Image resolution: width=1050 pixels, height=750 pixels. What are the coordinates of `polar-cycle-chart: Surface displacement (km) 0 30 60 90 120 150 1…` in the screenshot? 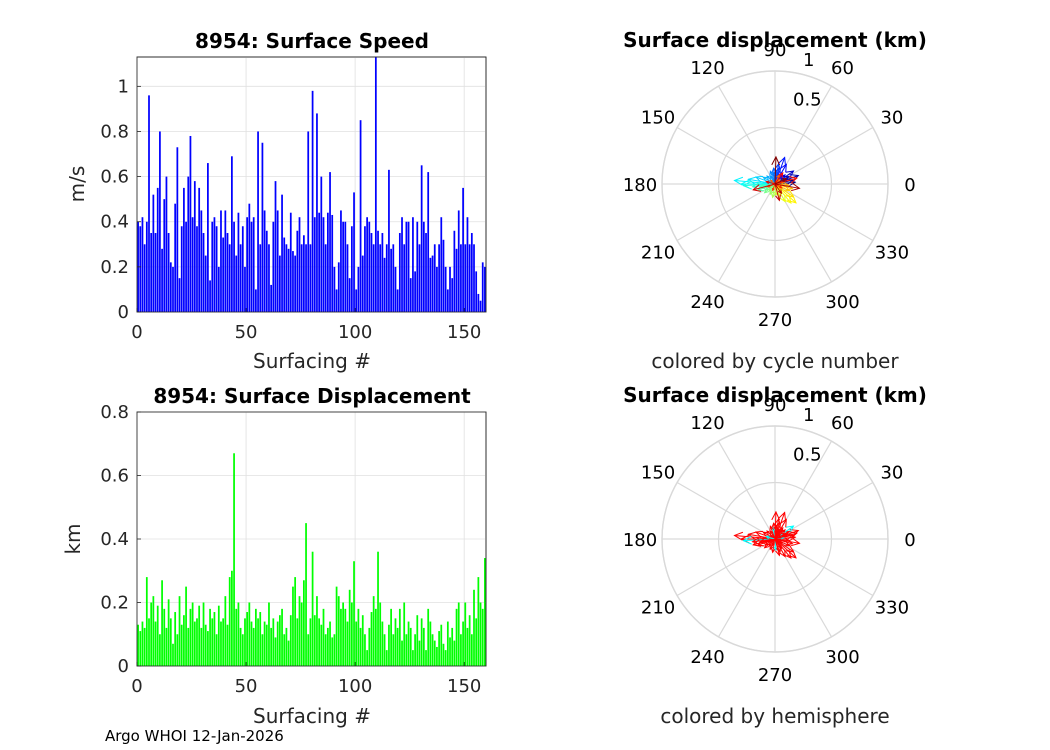 It's located at (775, 200).